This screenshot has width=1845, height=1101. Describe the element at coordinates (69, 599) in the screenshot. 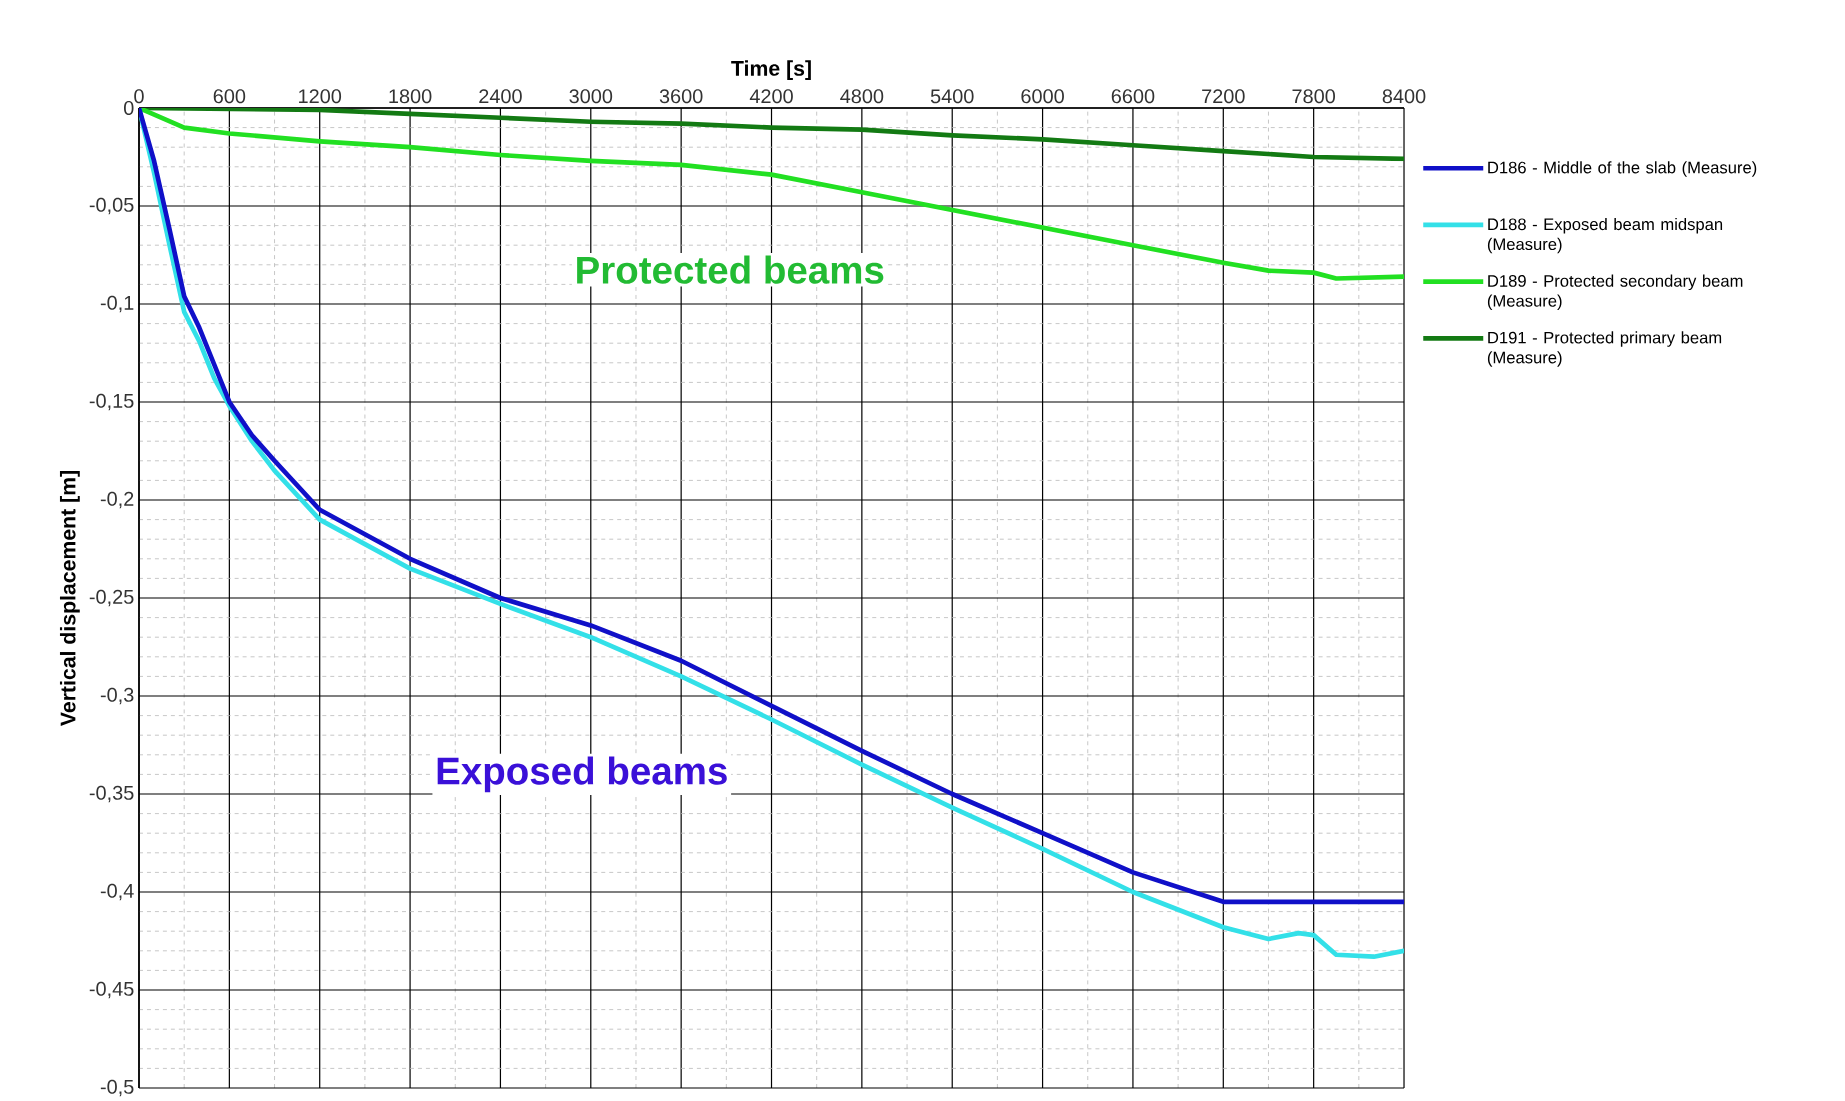

I see `y-axis-title: Vertical displacement [m]` at that location.